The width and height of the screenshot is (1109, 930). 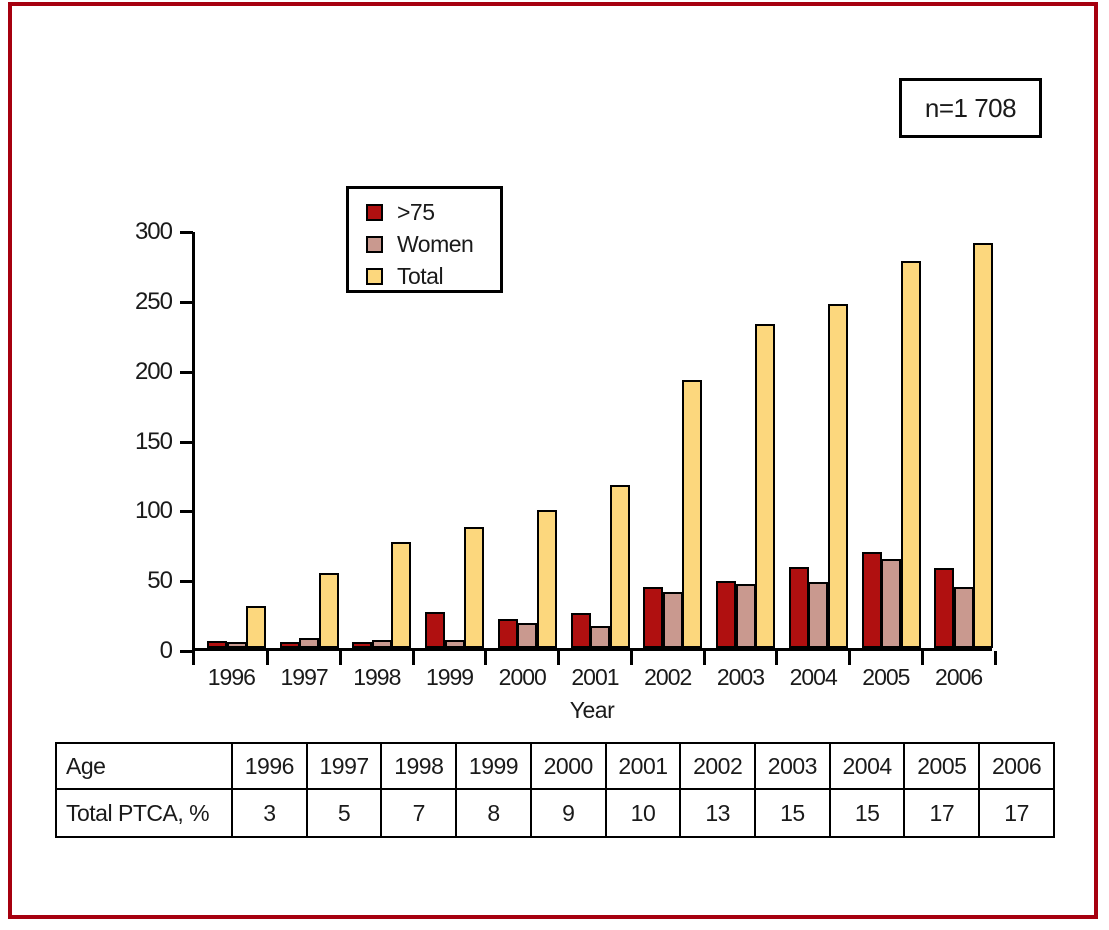 I want to click on chart-legend: >75 Women Total, so click(x=424, y=239).